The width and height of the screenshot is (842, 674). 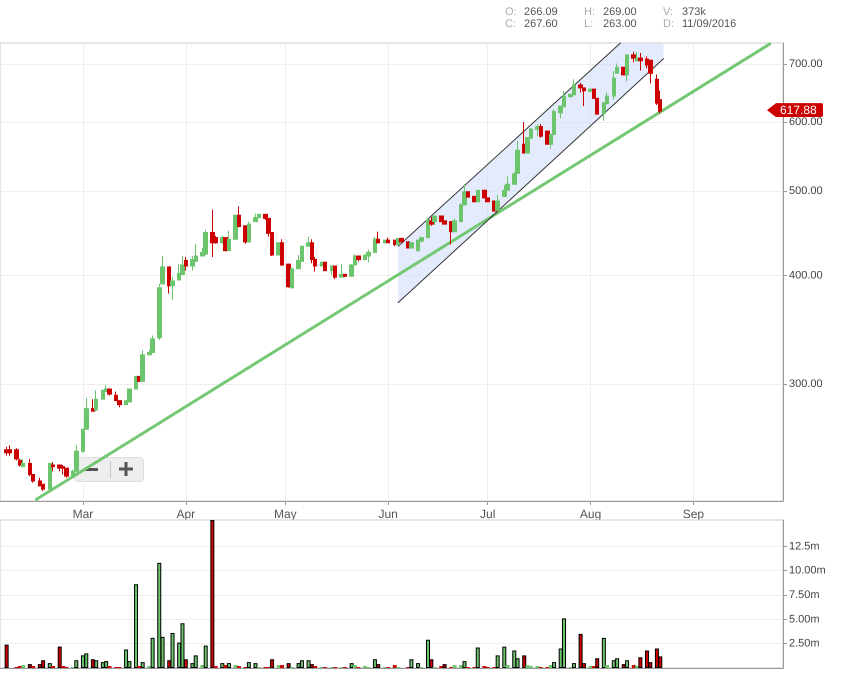 I want to click on x-tick-label: Mar, so click(x=83, y=514).